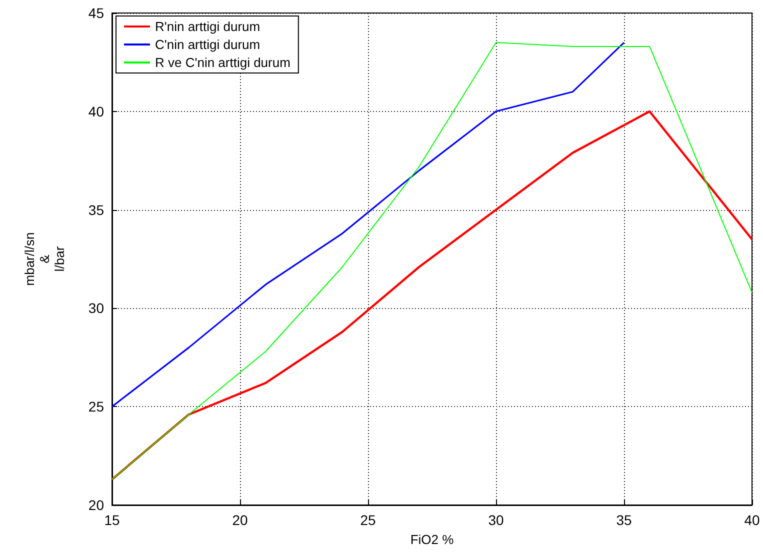 Image resolution: width=763 pixels, height=558 pixels. I want to click on legend-label: C'nin arttigi durum, so click(207, 44).